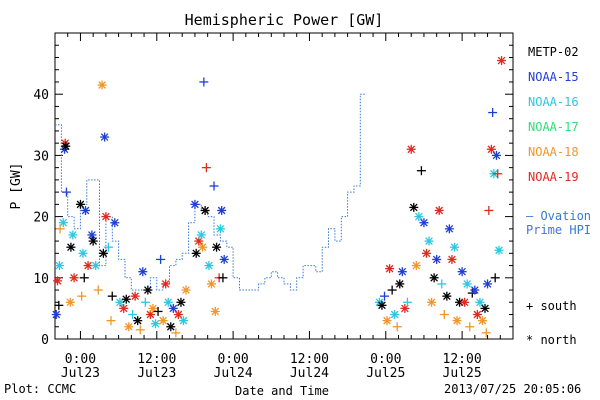 This screenshot has height=400, width=600. I want to click on x-axis-label: Date and Time, so click(282, 391).